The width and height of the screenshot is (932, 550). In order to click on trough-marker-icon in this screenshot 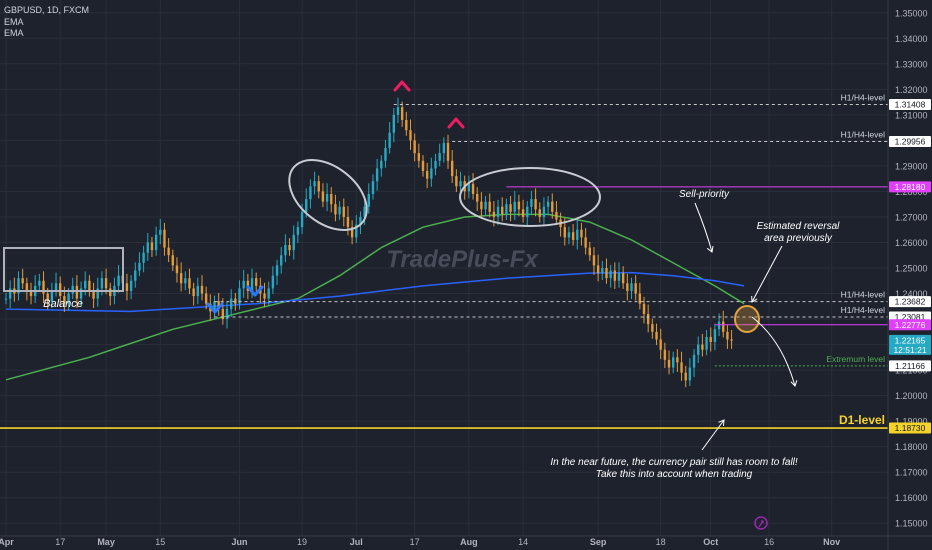, I will do `click(255, 291)`.